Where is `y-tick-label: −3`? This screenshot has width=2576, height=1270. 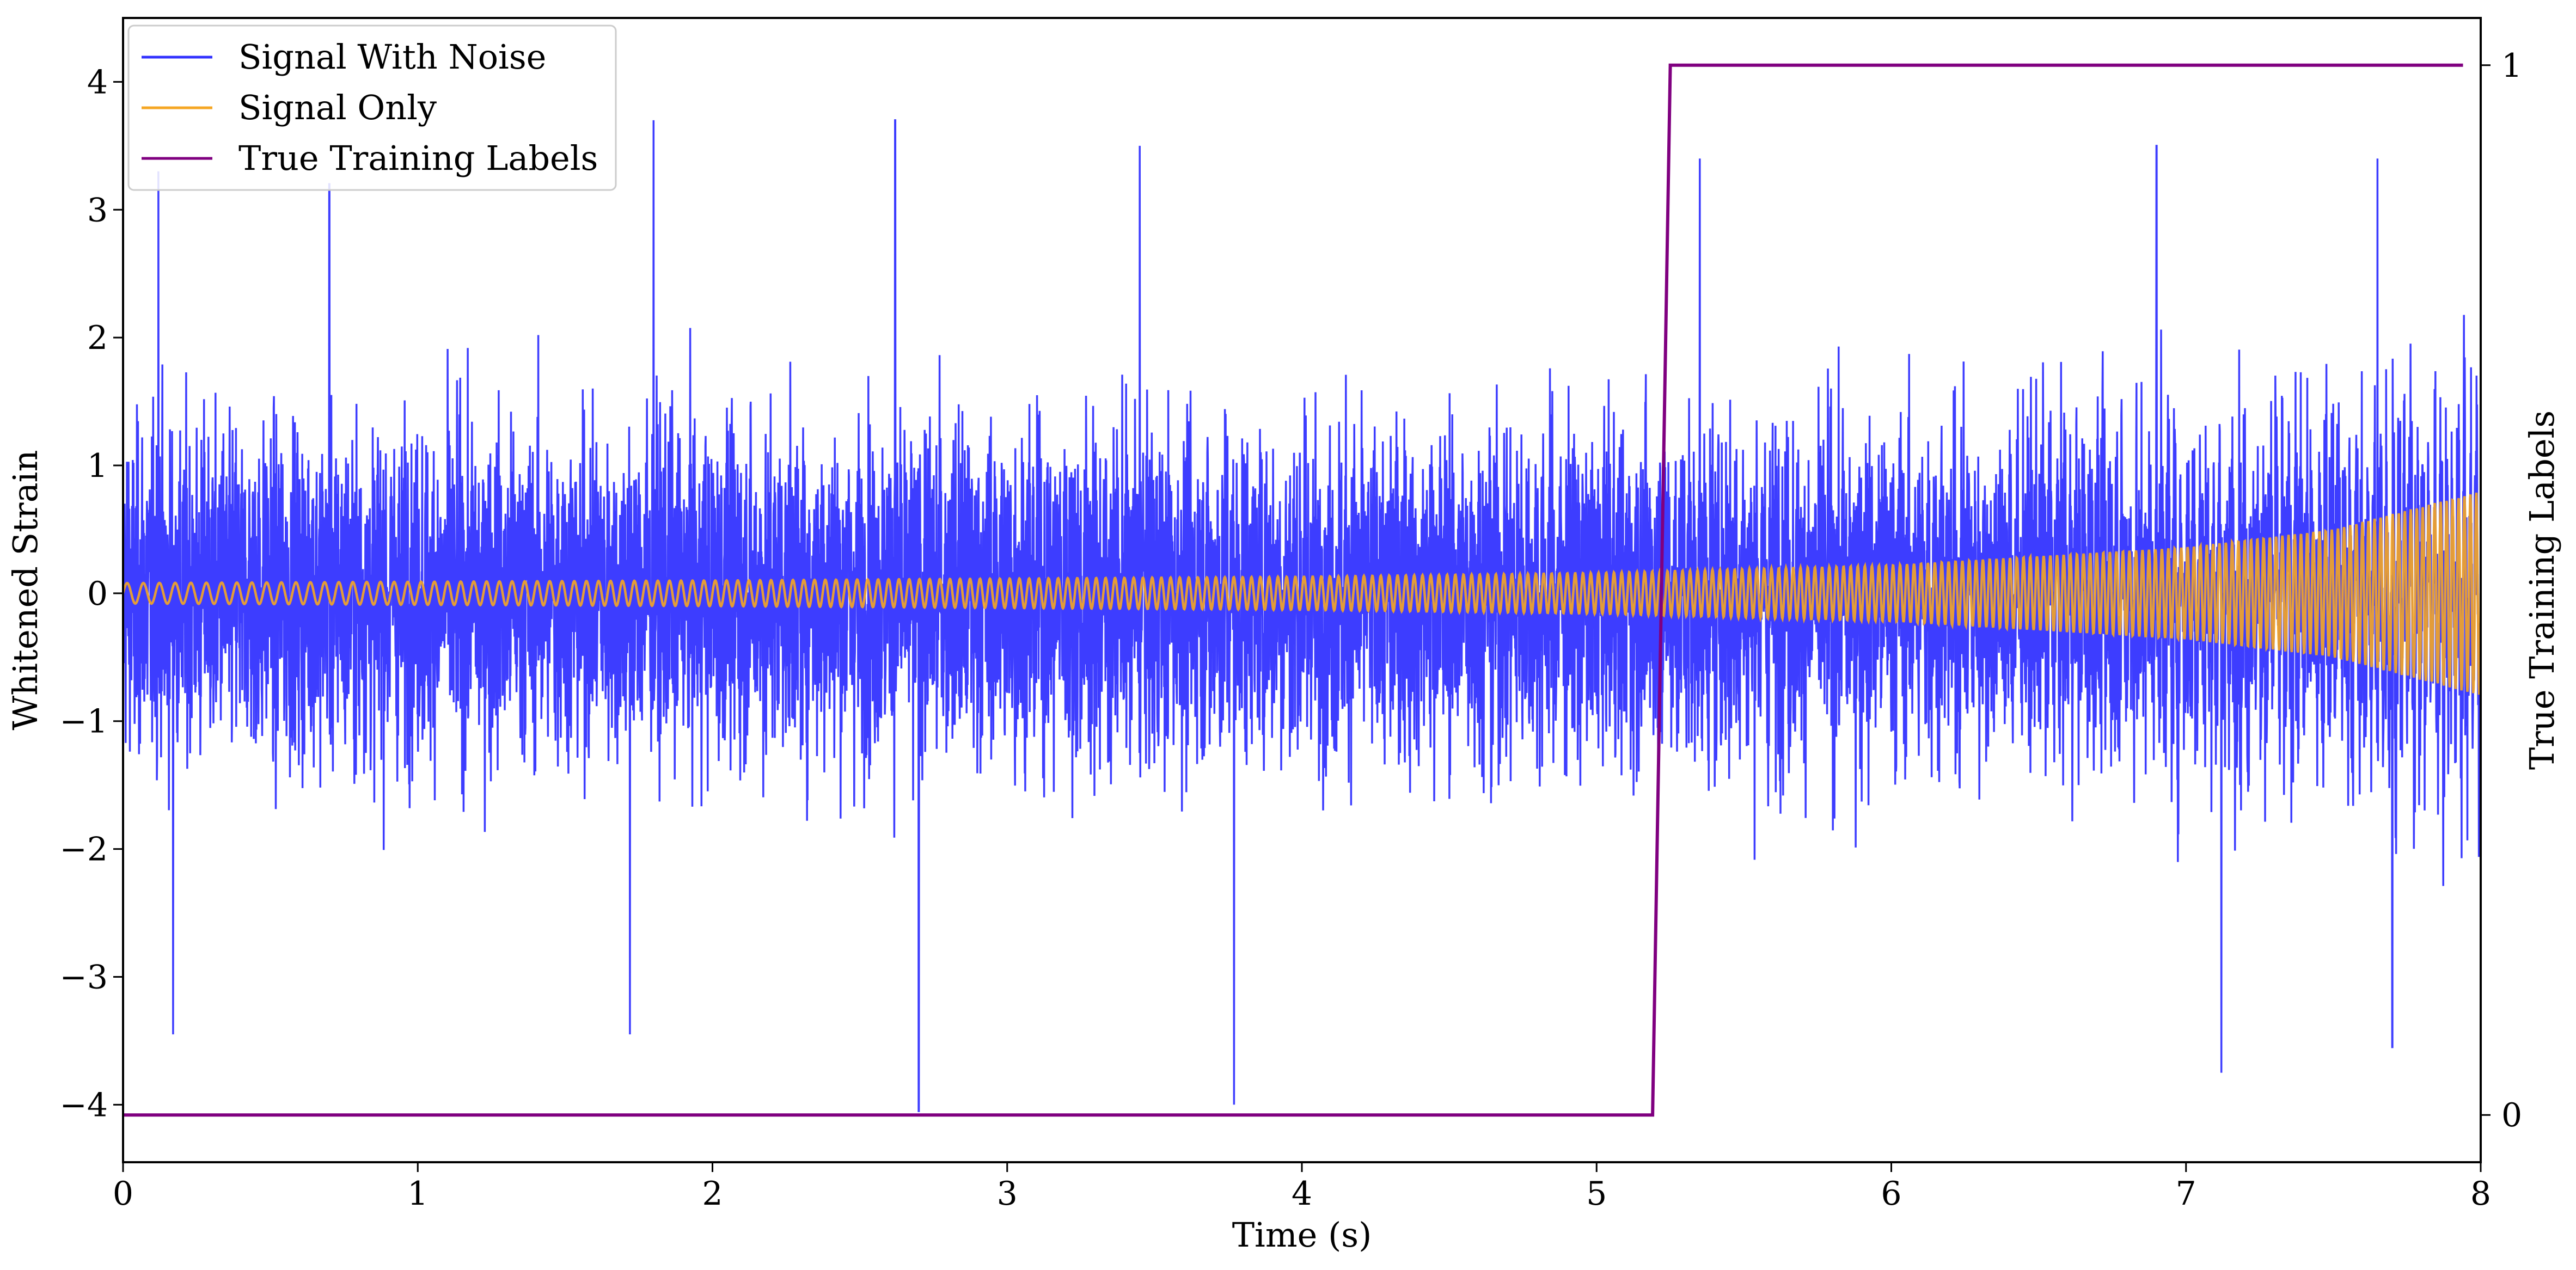 y-tick-label: −3 is located at coordinates (84, 977).